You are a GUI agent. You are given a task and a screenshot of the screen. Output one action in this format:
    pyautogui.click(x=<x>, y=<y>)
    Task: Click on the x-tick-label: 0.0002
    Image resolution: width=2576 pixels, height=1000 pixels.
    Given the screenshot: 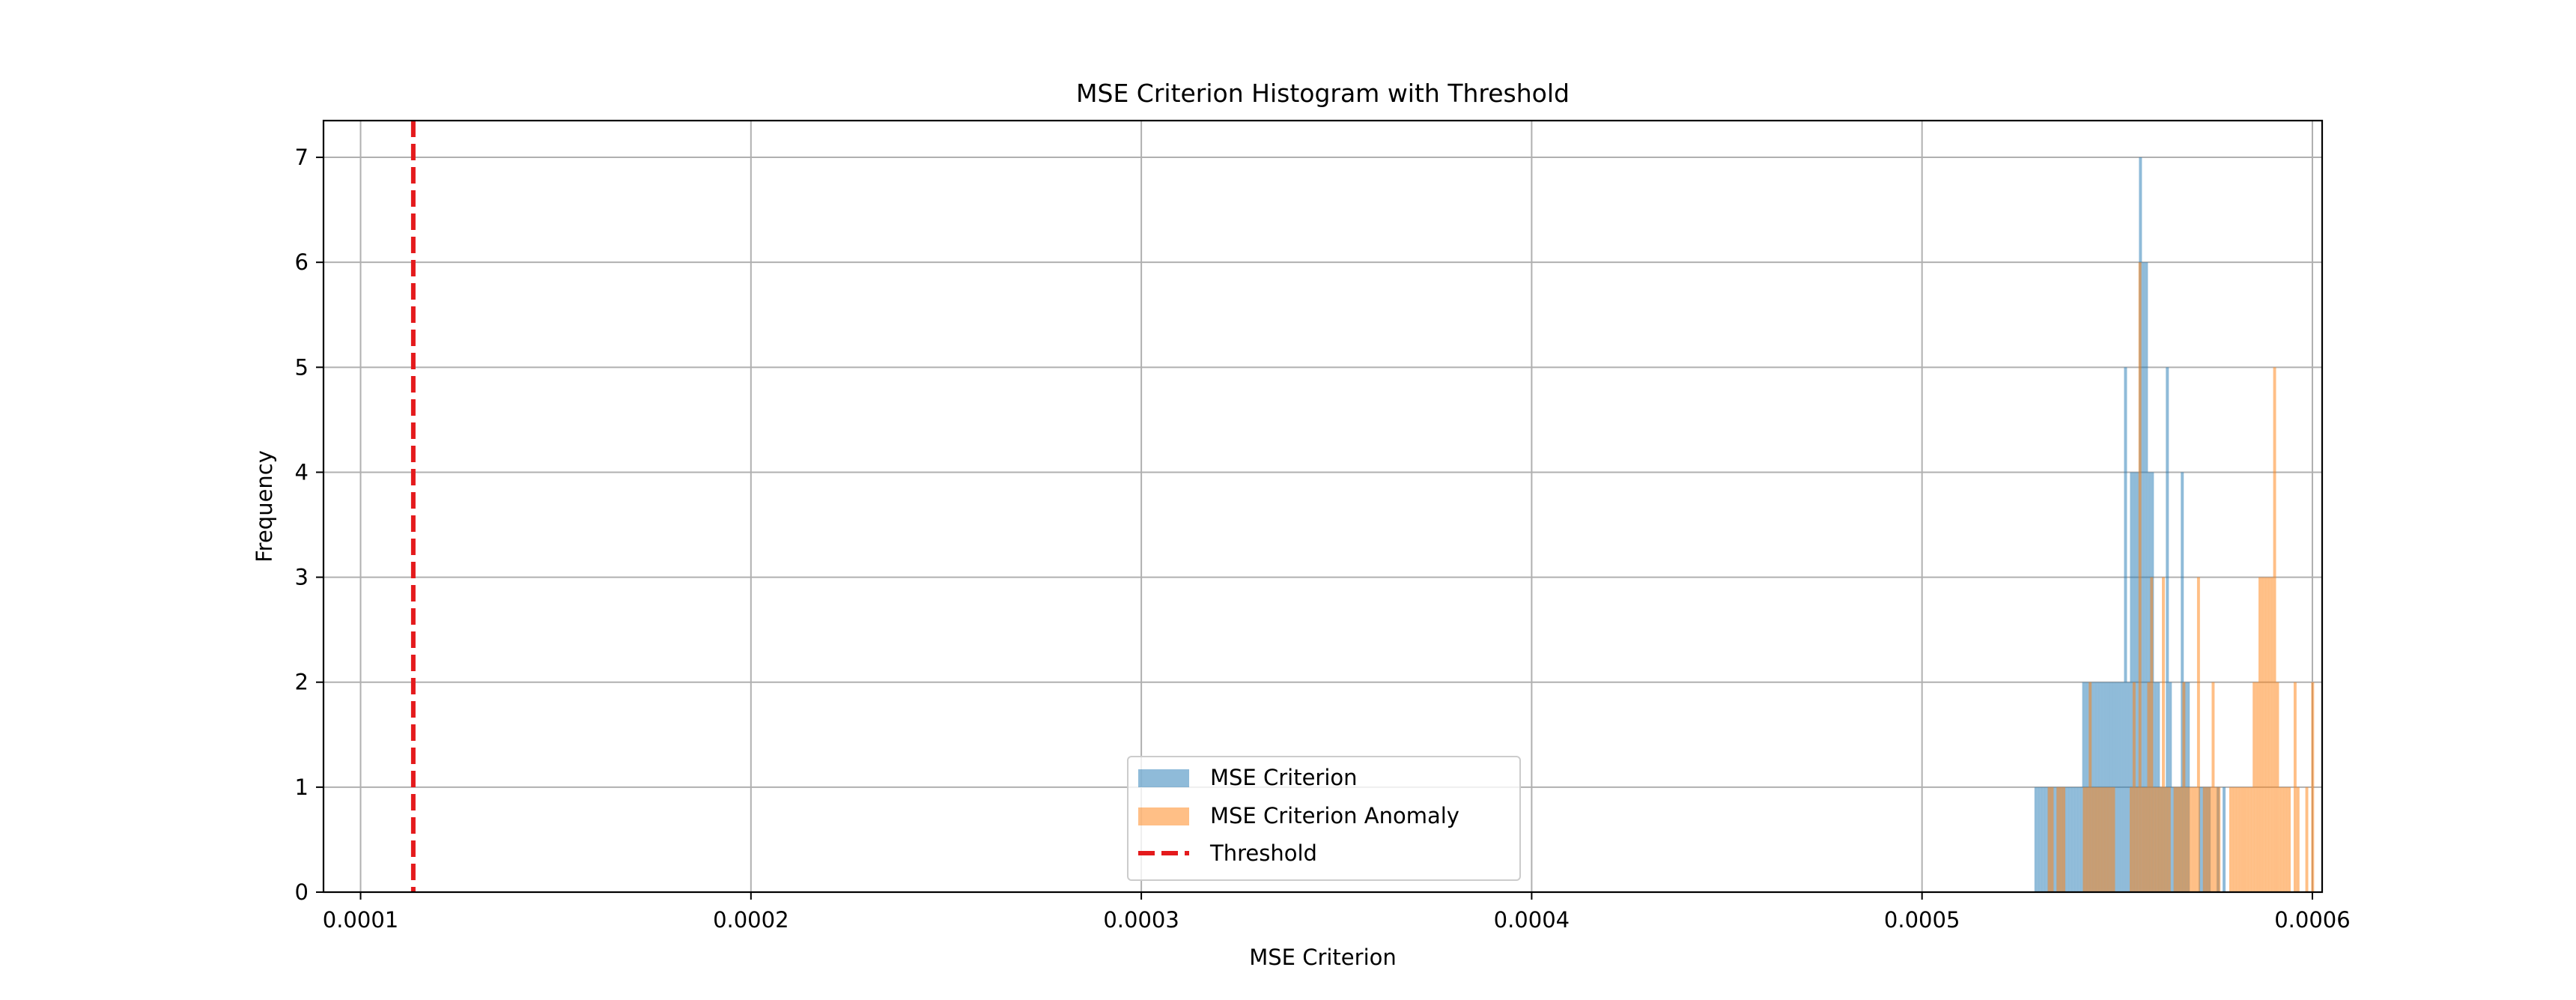 What is the action you would take?
    pyautogui.click(x=751, y=920)
    